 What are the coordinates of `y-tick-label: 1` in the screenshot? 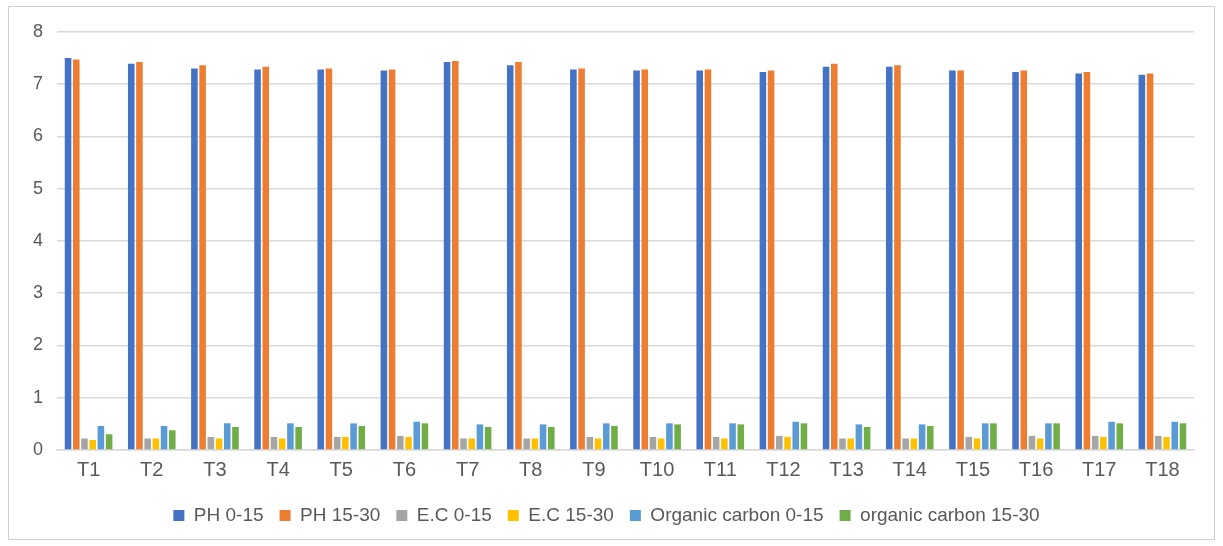 It's located at (38, 396).